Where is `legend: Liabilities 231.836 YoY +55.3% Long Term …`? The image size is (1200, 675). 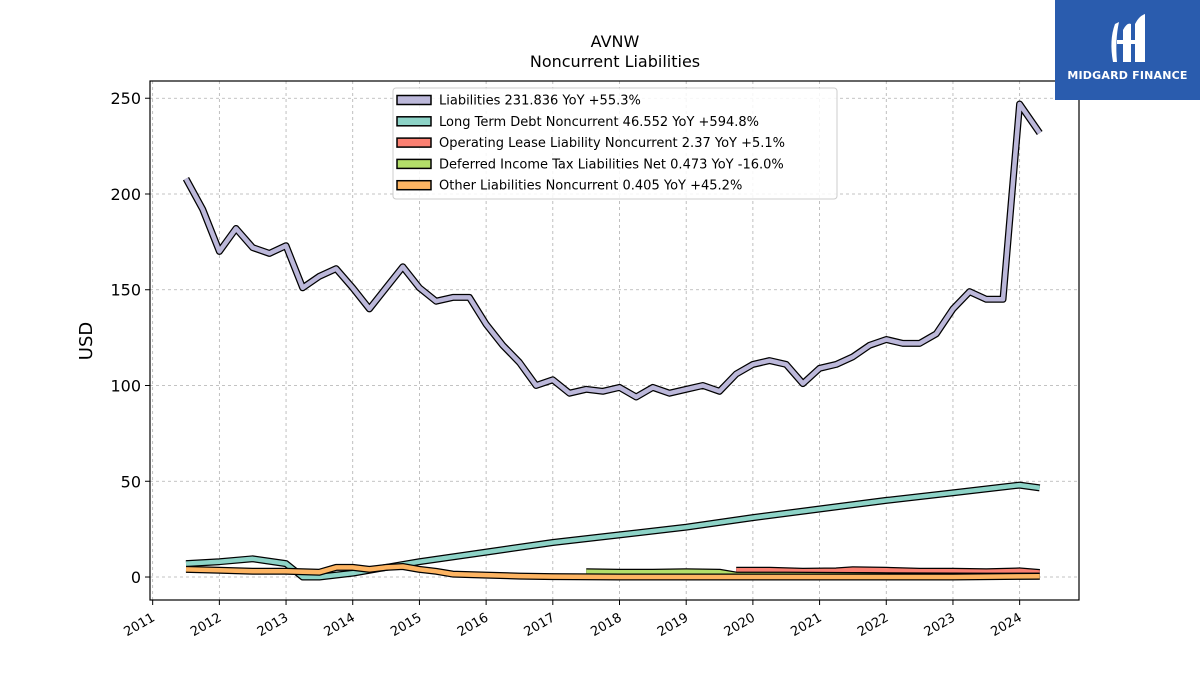 legend: Liabilities 231.836 YoY +55.3% Long Term … is located at coordinates (615, 143).